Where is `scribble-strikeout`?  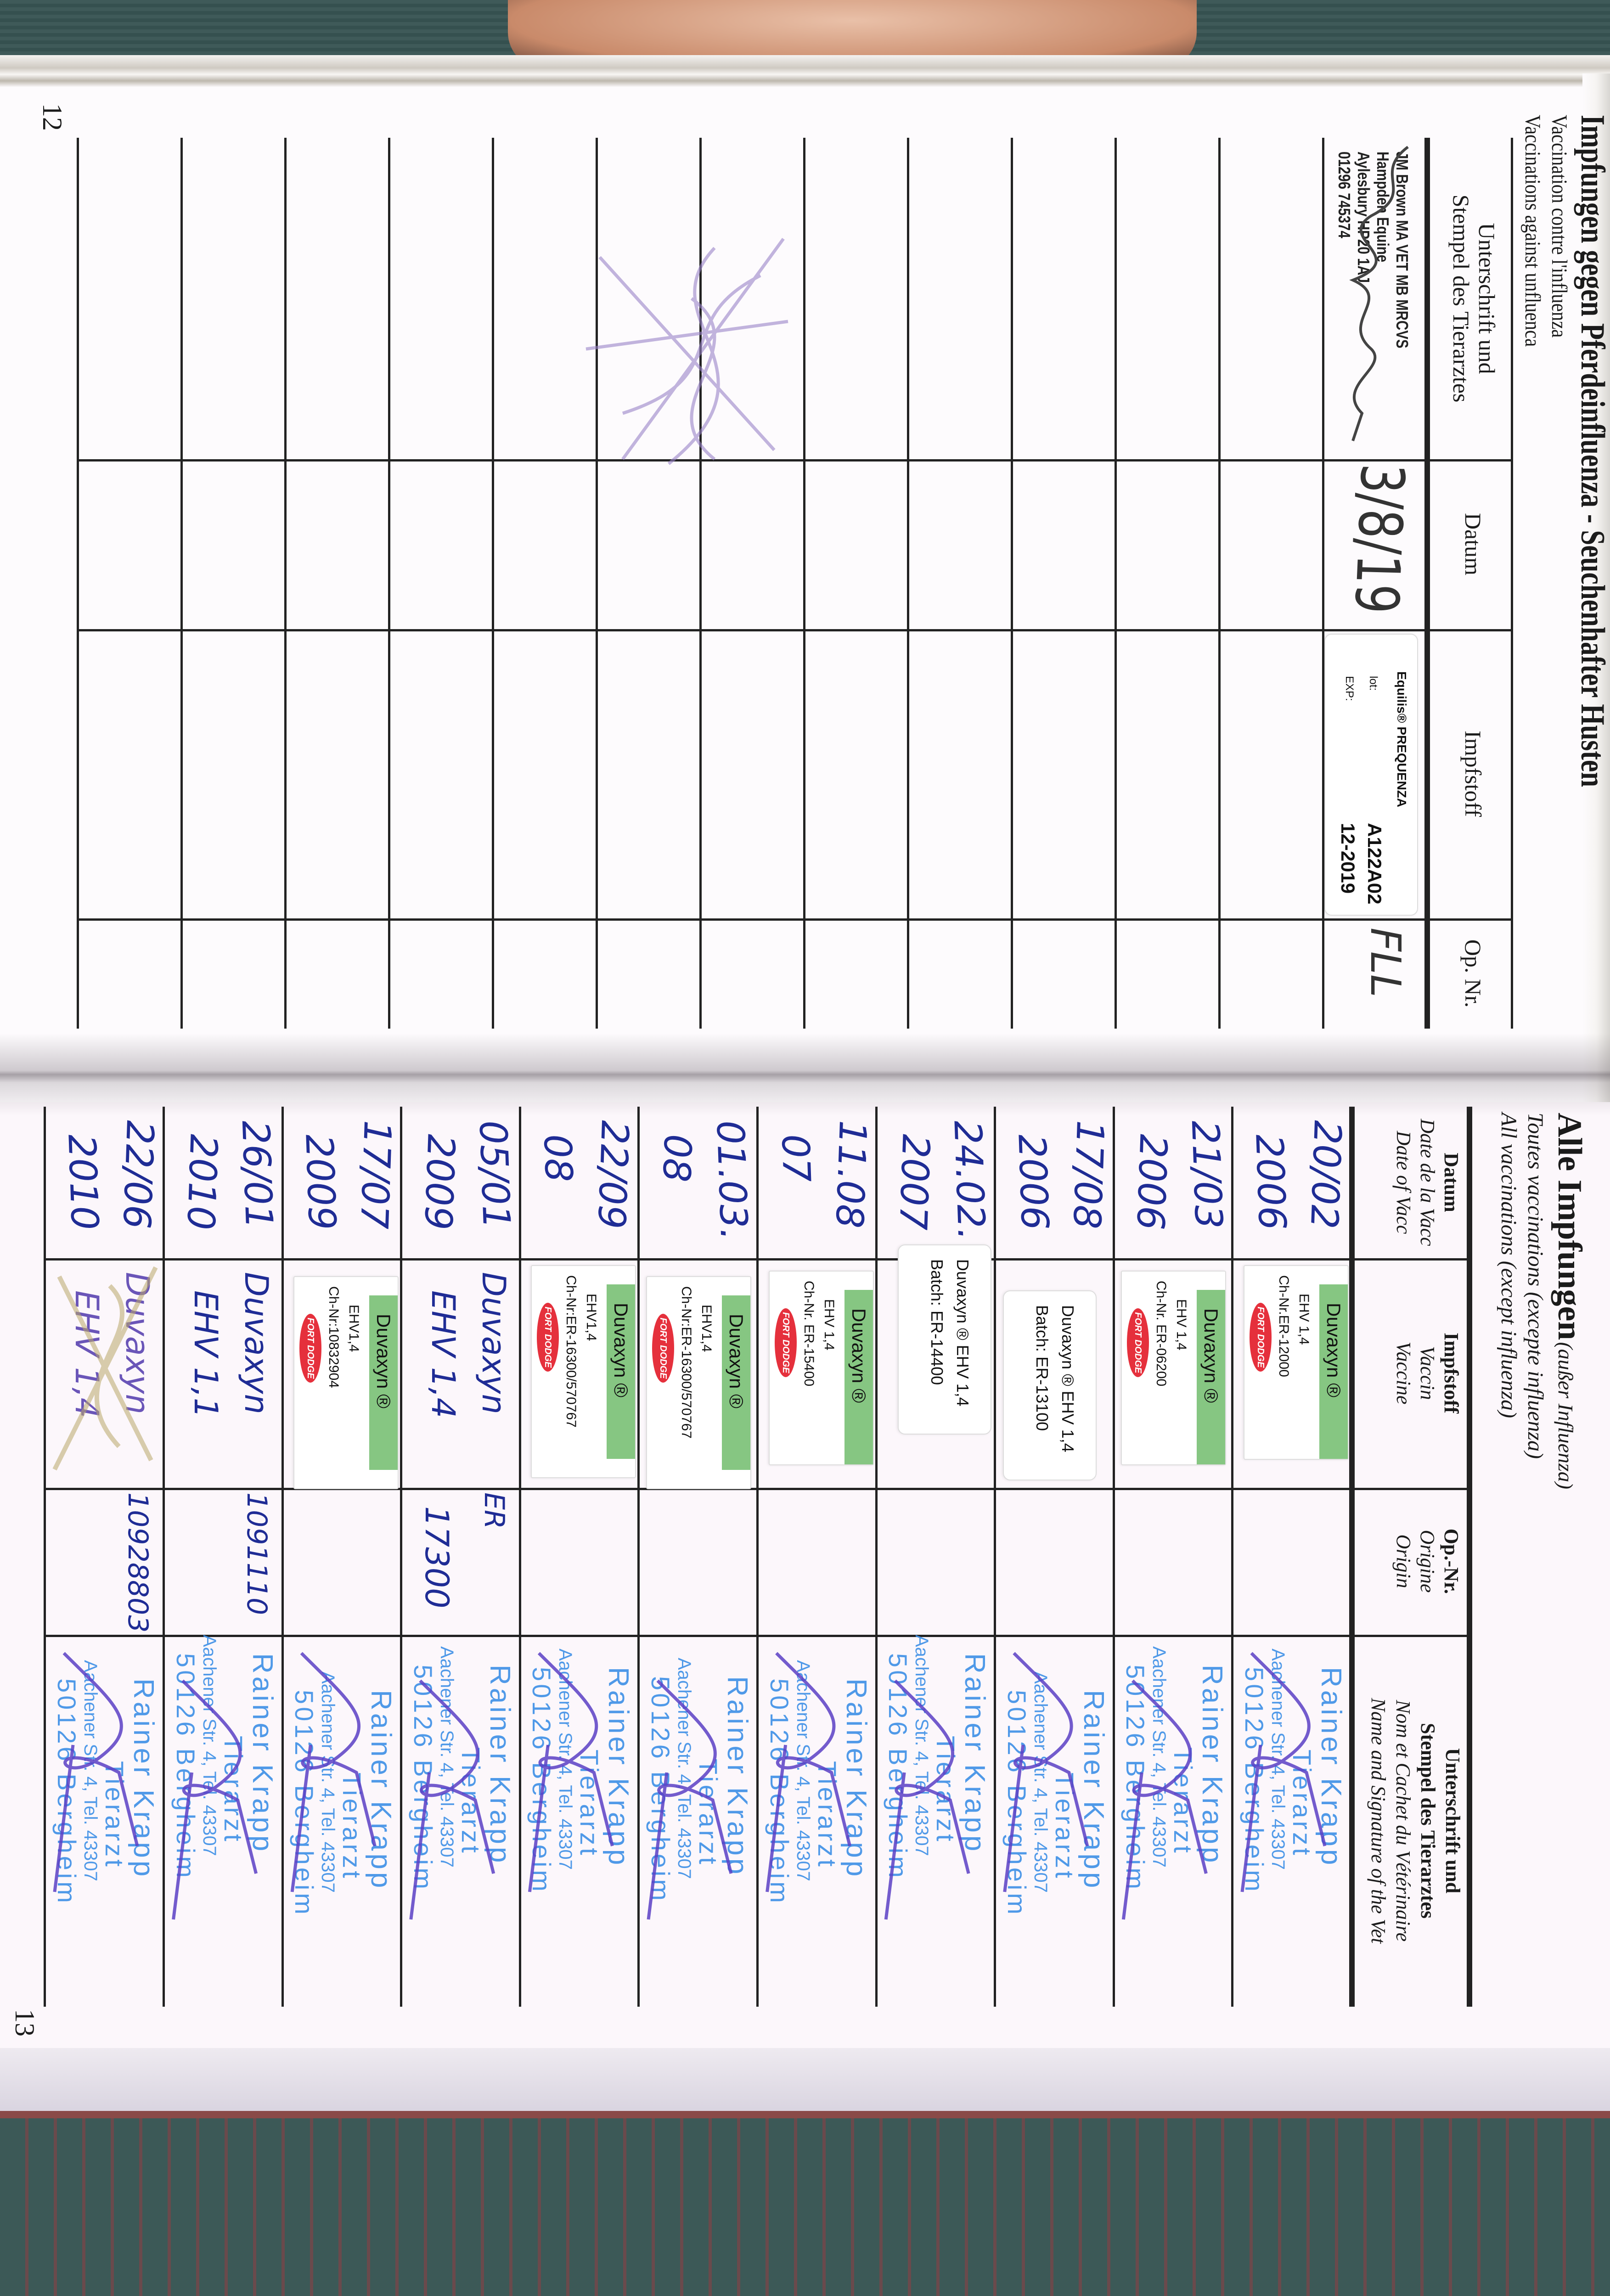 scribble-strikeout is located at coordinates (687, 351).